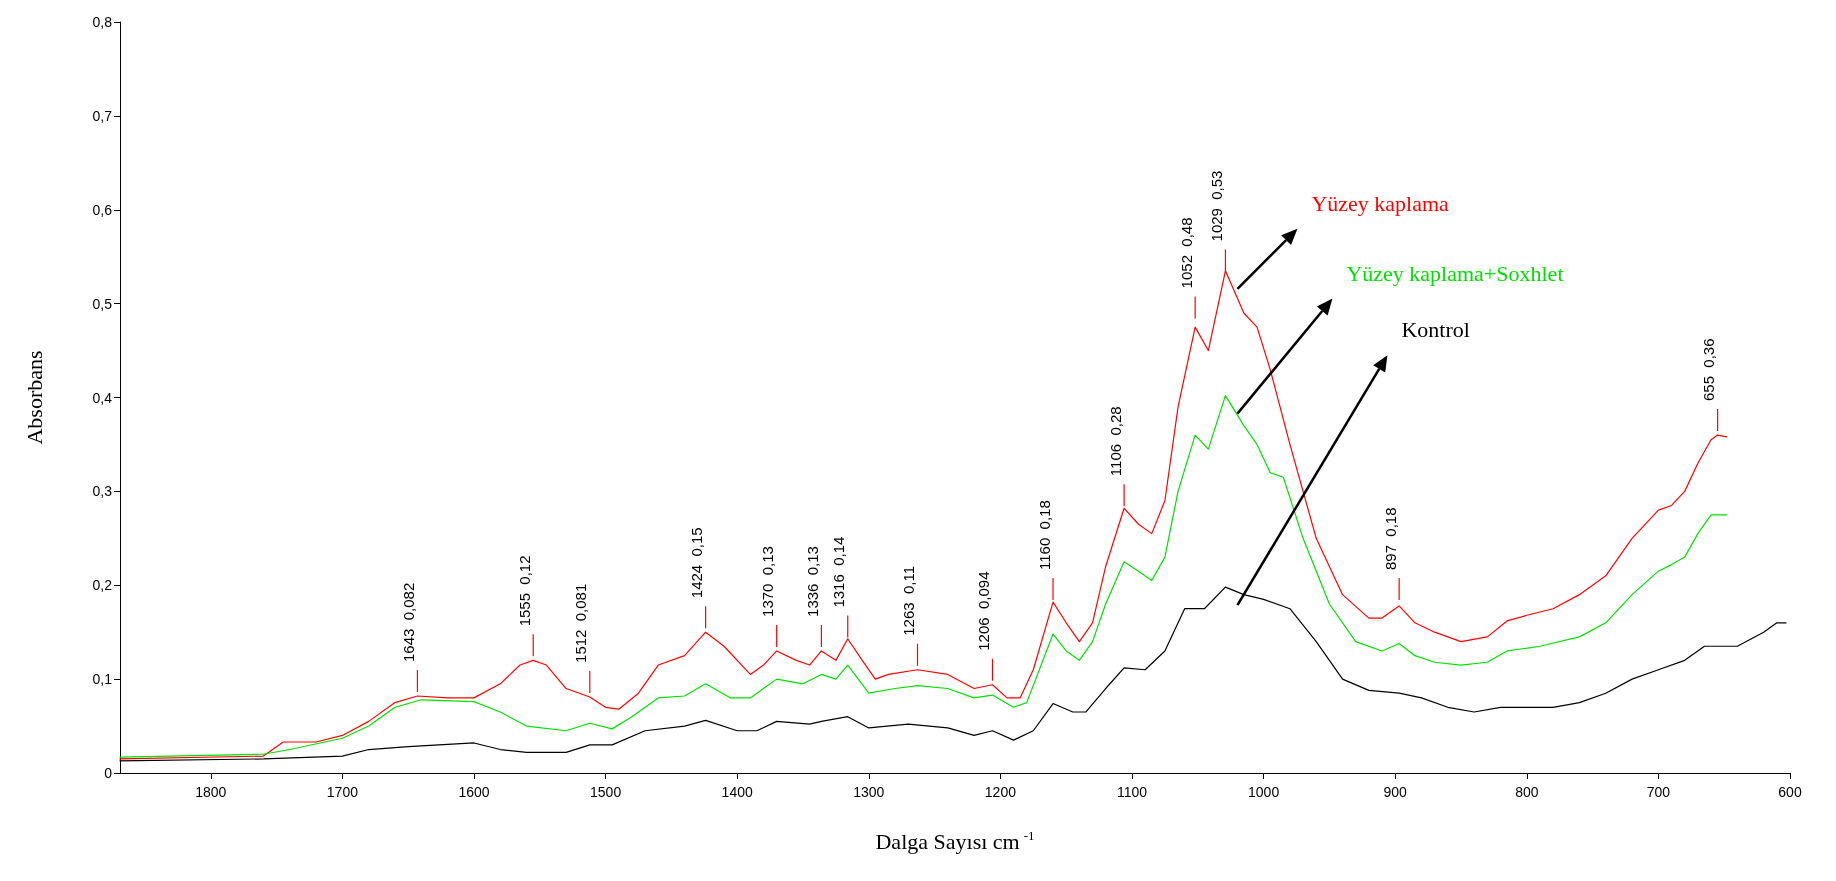  What do you see at coordinates (1380, 203) in the screenshot?
I see `text: Yüzey kaplama` at bounding box center [1380, 203].